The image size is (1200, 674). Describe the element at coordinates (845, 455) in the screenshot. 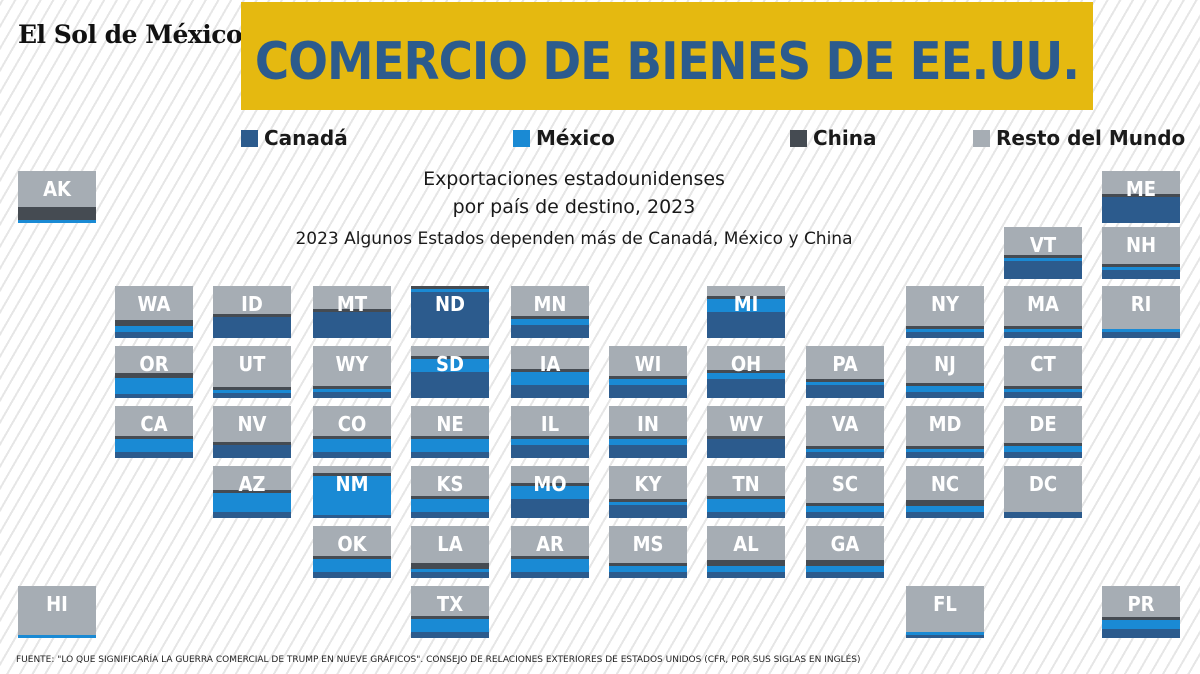

I see `bar-va-canada` at that location.